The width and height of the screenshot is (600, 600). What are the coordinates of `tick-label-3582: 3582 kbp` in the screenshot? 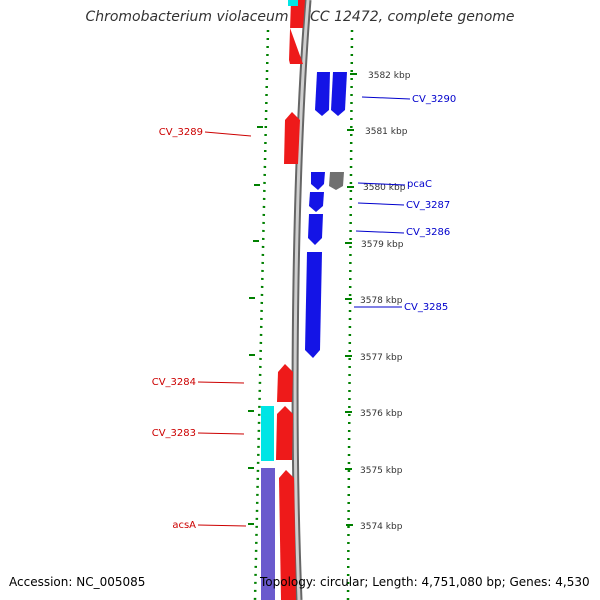 It's located at (389, 76).